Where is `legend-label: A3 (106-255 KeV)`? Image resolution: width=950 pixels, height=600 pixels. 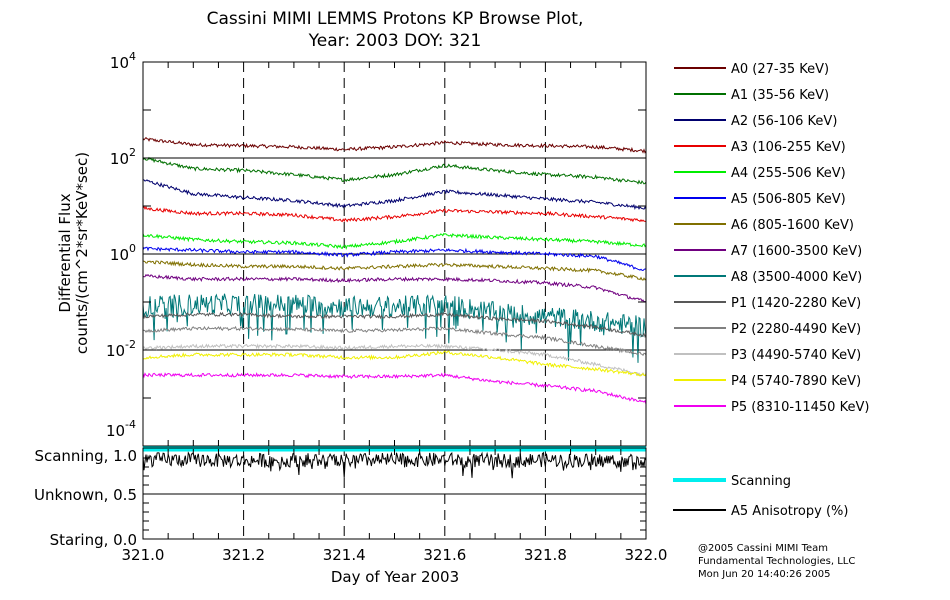
legend-label: A3 (106-255 KeV) is located at coordinates (788, 147).